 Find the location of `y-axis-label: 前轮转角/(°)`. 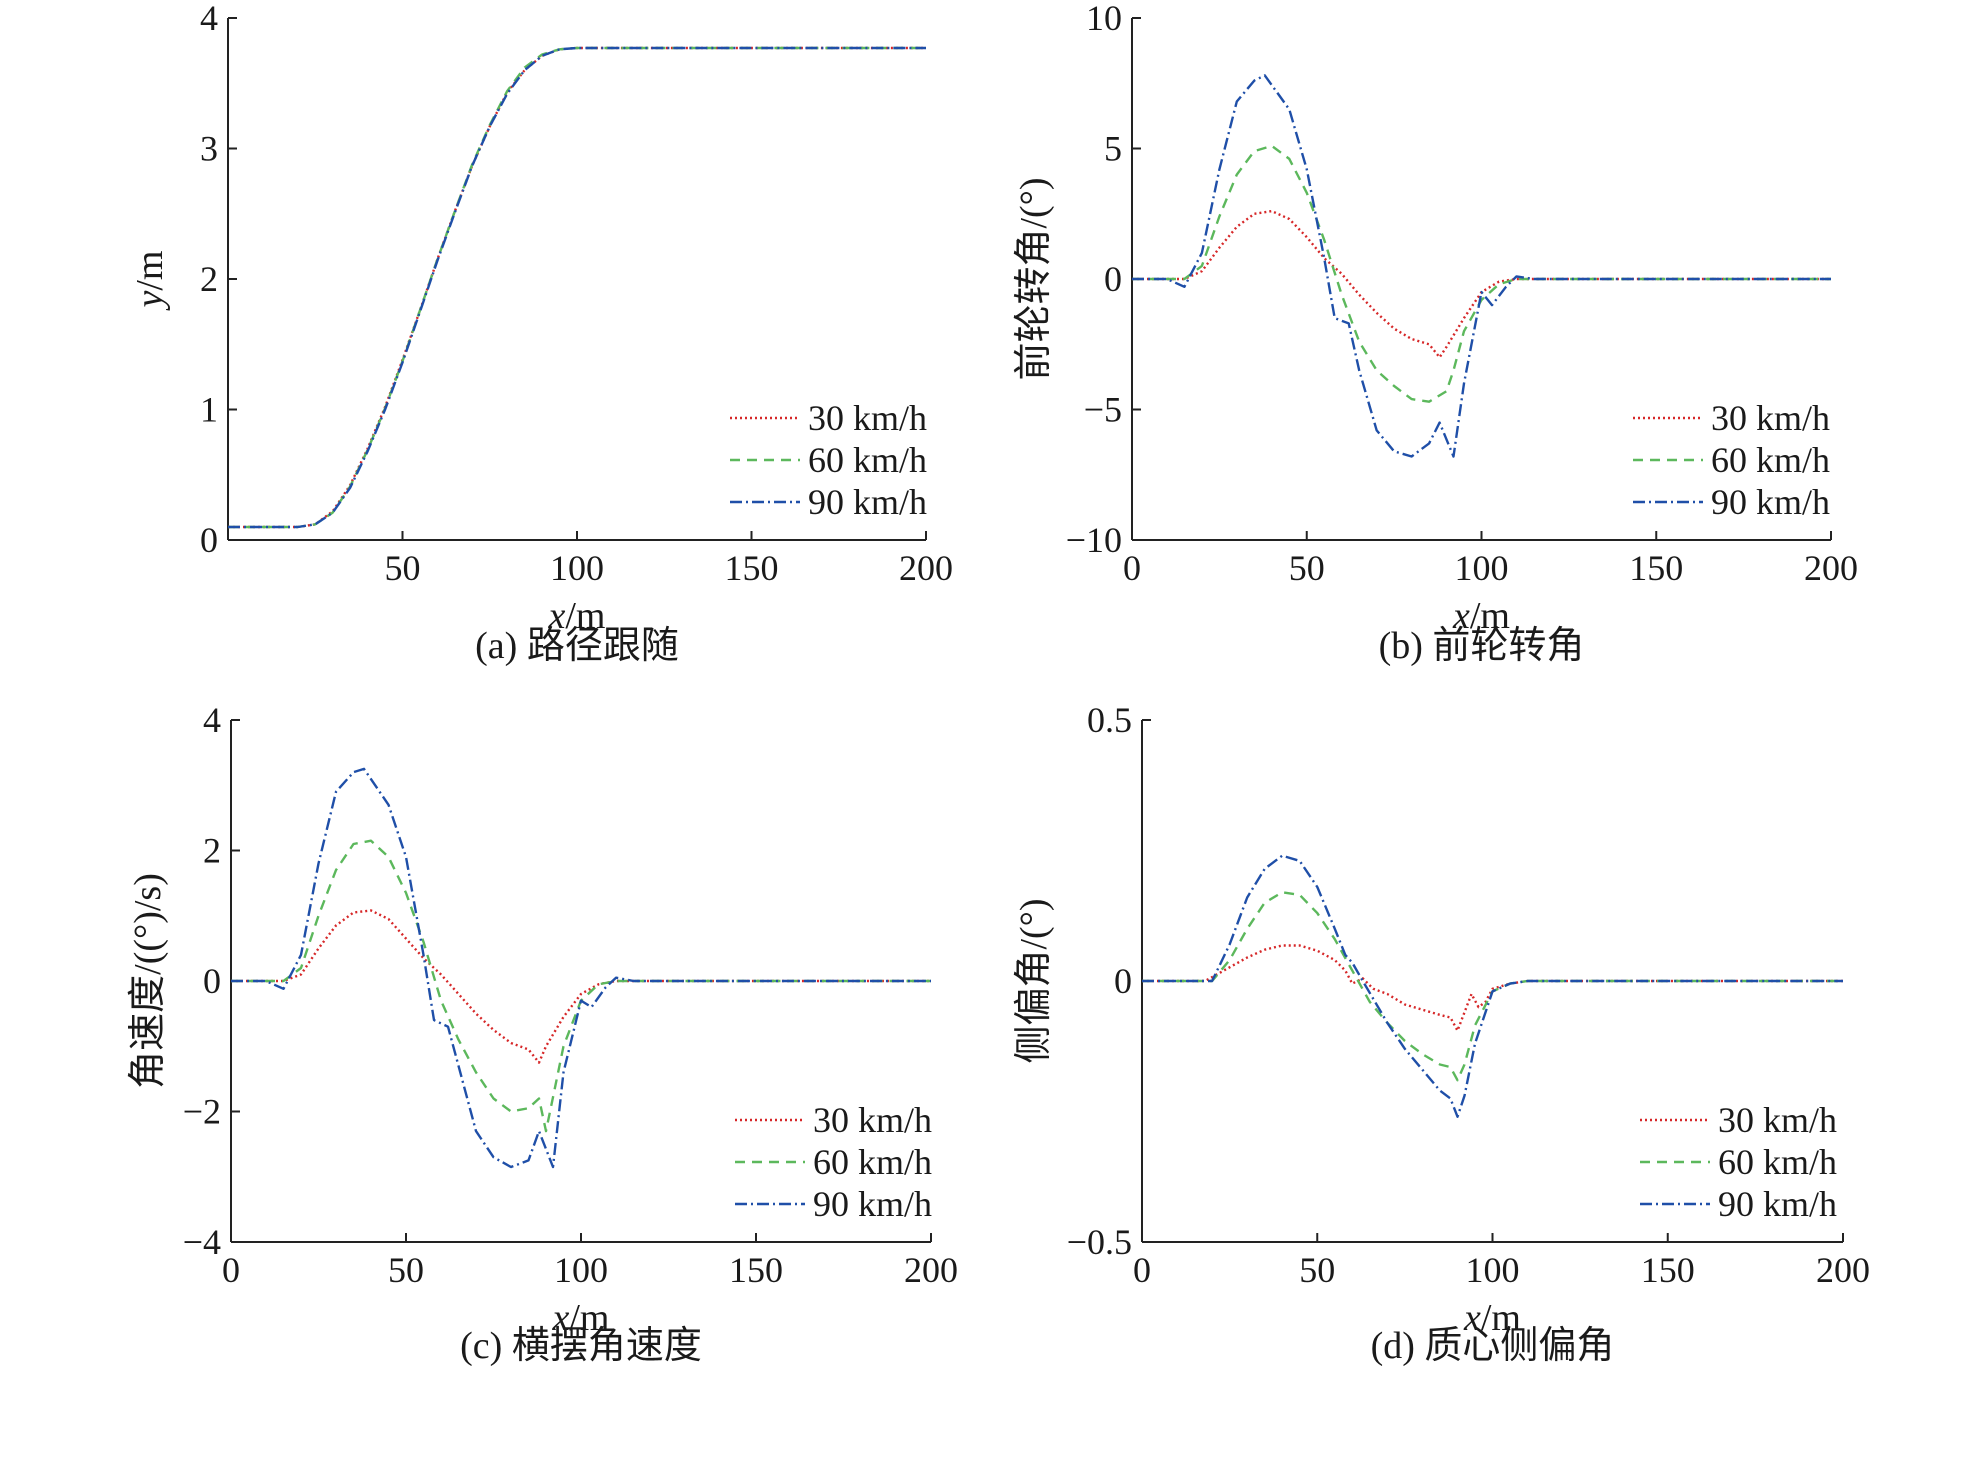

y-axis-label: 前轮转角/(°) is located at coordinates (1034, 278).